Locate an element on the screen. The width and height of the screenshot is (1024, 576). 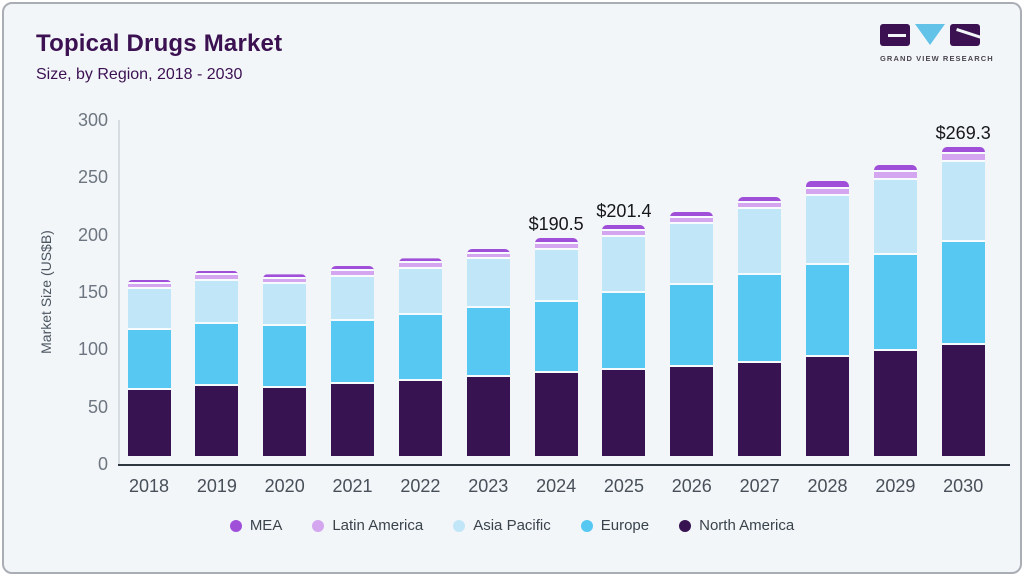
logo-g-block-icon is located at coordinates (895, 35).